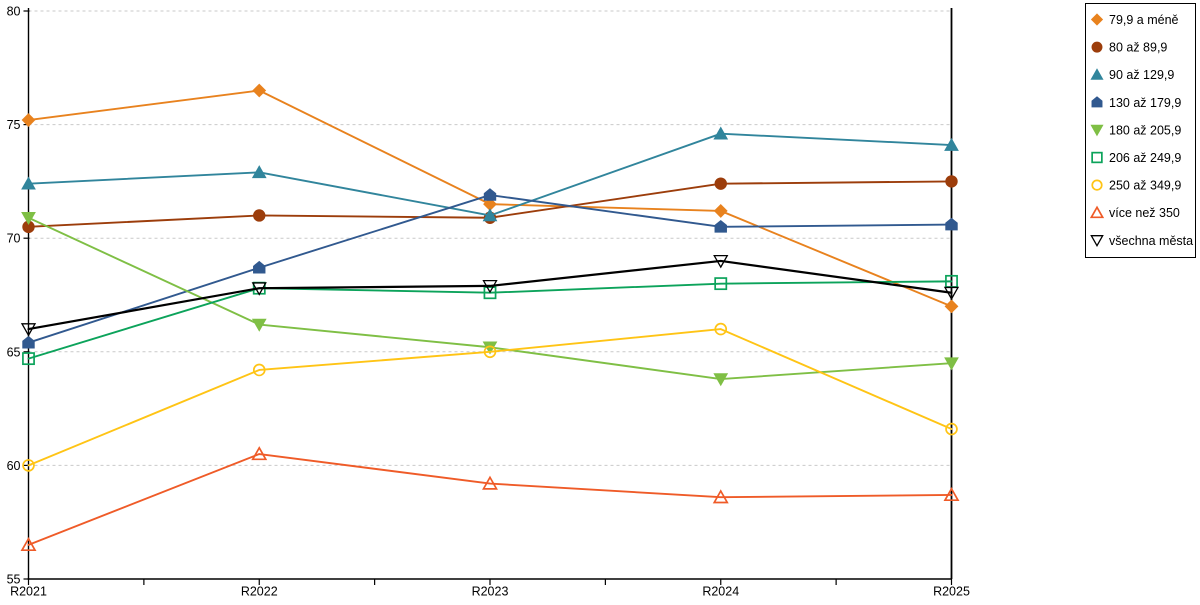 The image size is (1200, 605). Describe the element at coordinates (14, 352) in the screenshot. I see `y-tick-label: 65` at that location.